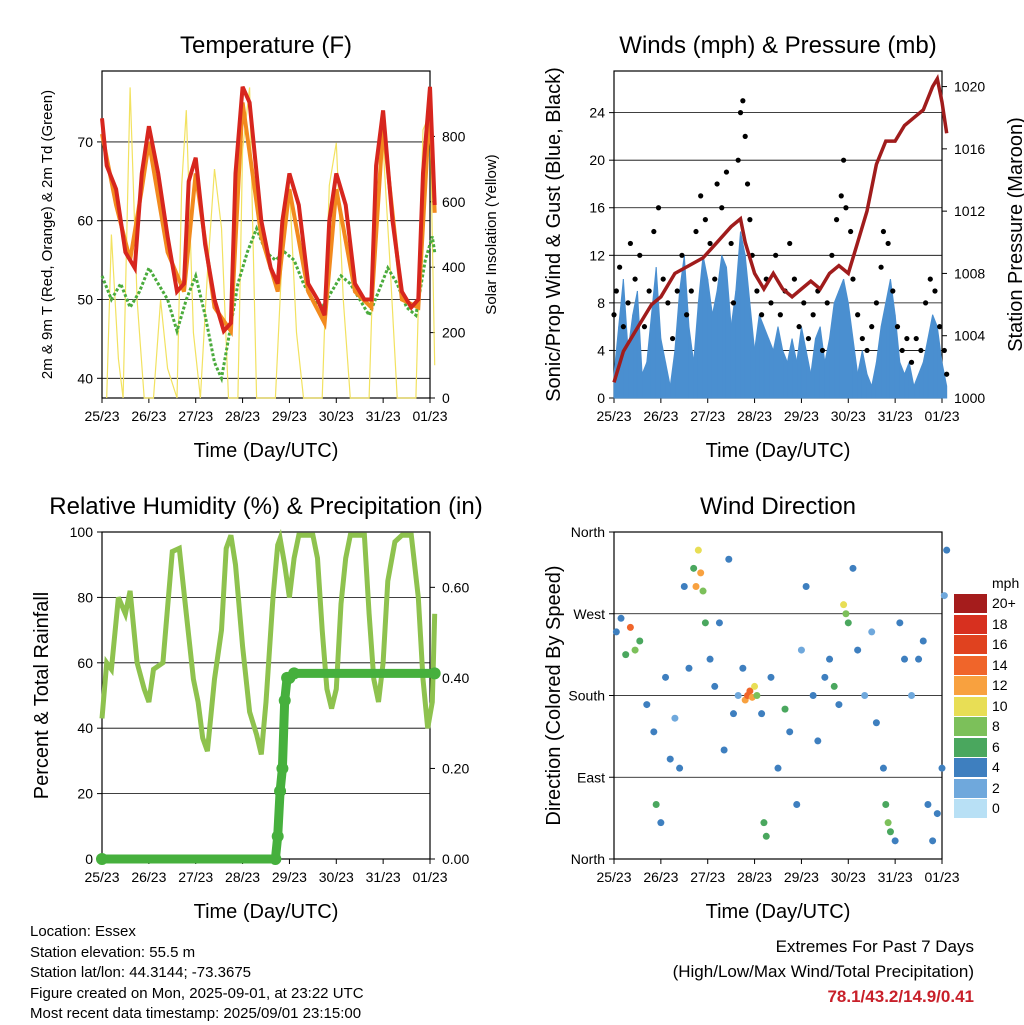 This screenshot has width=1024, height=1025. Describe the element at coordinates (289, 416) in the screenshot. I see `x-tick-label: 29/23` at that location.